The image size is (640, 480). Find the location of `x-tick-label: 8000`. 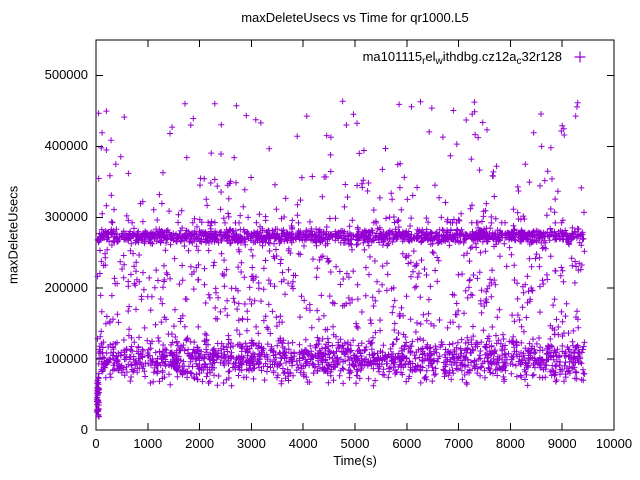

x-tick-label: 8000 is located at coordinates (510, 443).